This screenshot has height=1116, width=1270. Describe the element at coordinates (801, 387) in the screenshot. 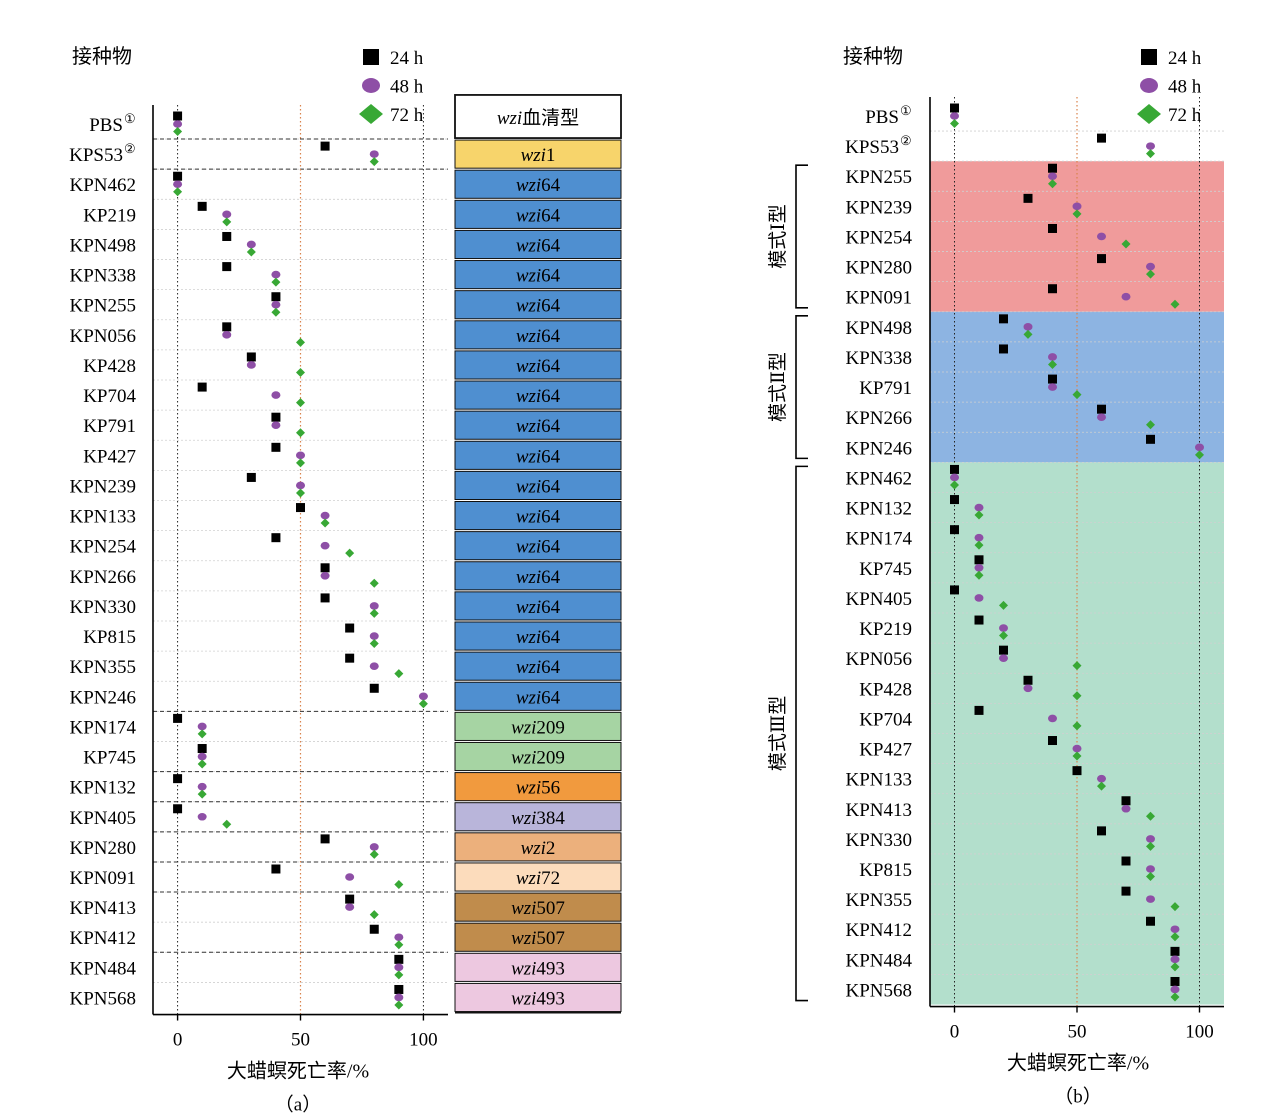

I see `panel-b-group-bracket` at that location.